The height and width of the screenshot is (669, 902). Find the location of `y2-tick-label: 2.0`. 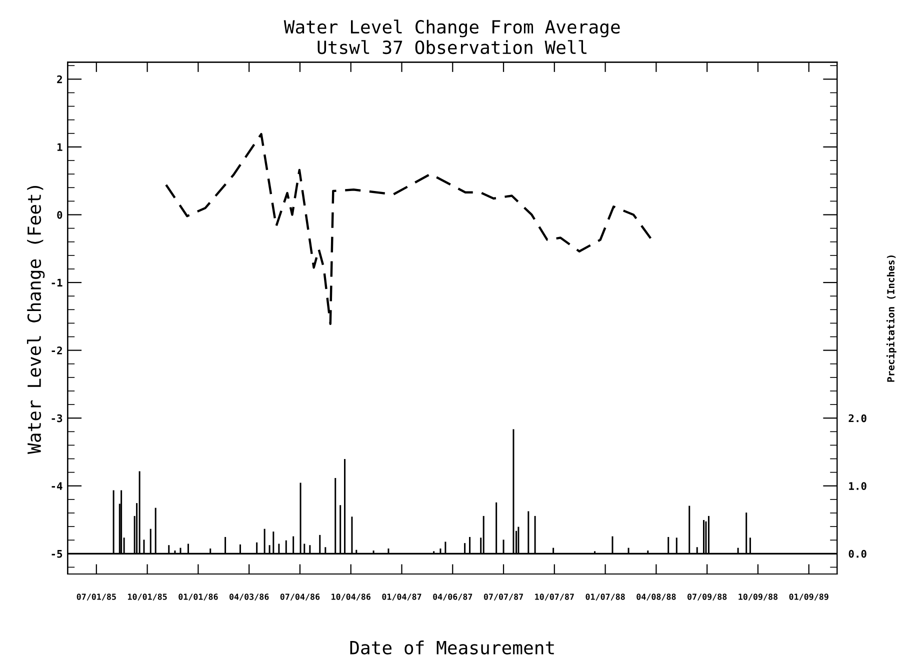

y2-tick-label: 2.0 is located at coordinates (857, 418).